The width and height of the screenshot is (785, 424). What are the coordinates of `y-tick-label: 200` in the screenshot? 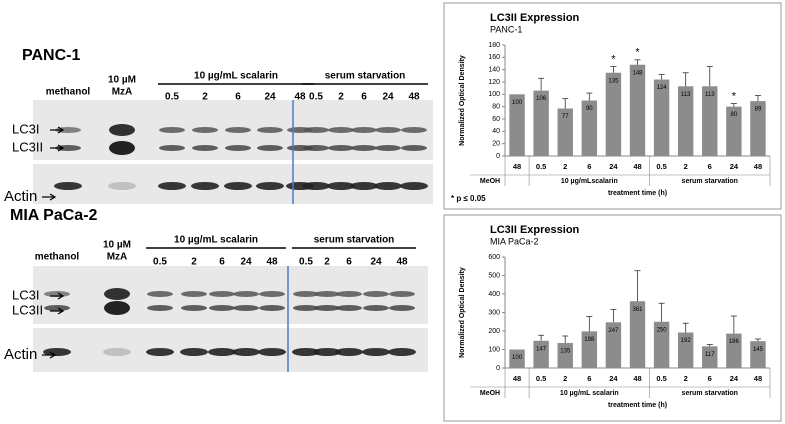 It's located at (494, 331).